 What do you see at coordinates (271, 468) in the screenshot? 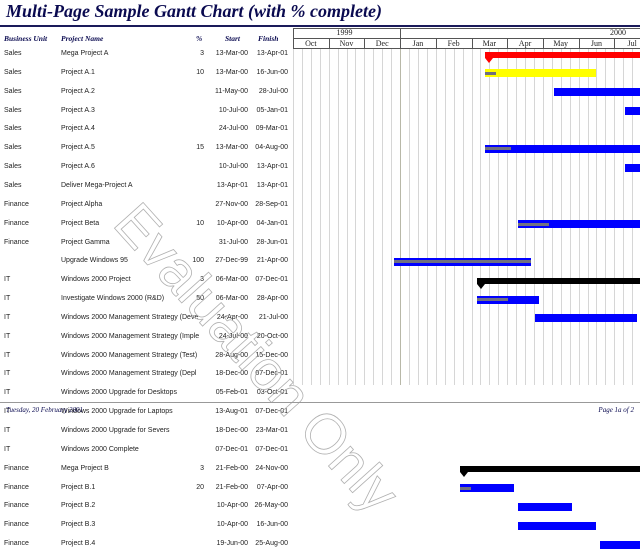
I see `cell-finish: 24-Nov-00` at bounding box center [271, 468].